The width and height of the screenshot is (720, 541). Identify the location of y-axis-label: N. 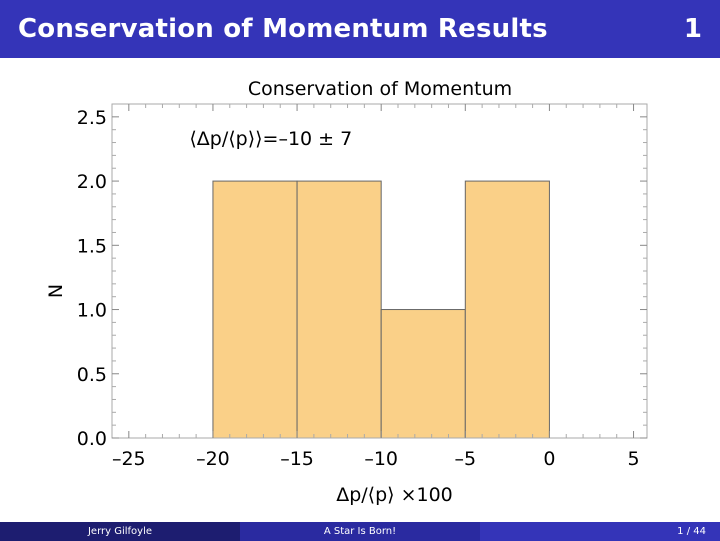
(56, 291).